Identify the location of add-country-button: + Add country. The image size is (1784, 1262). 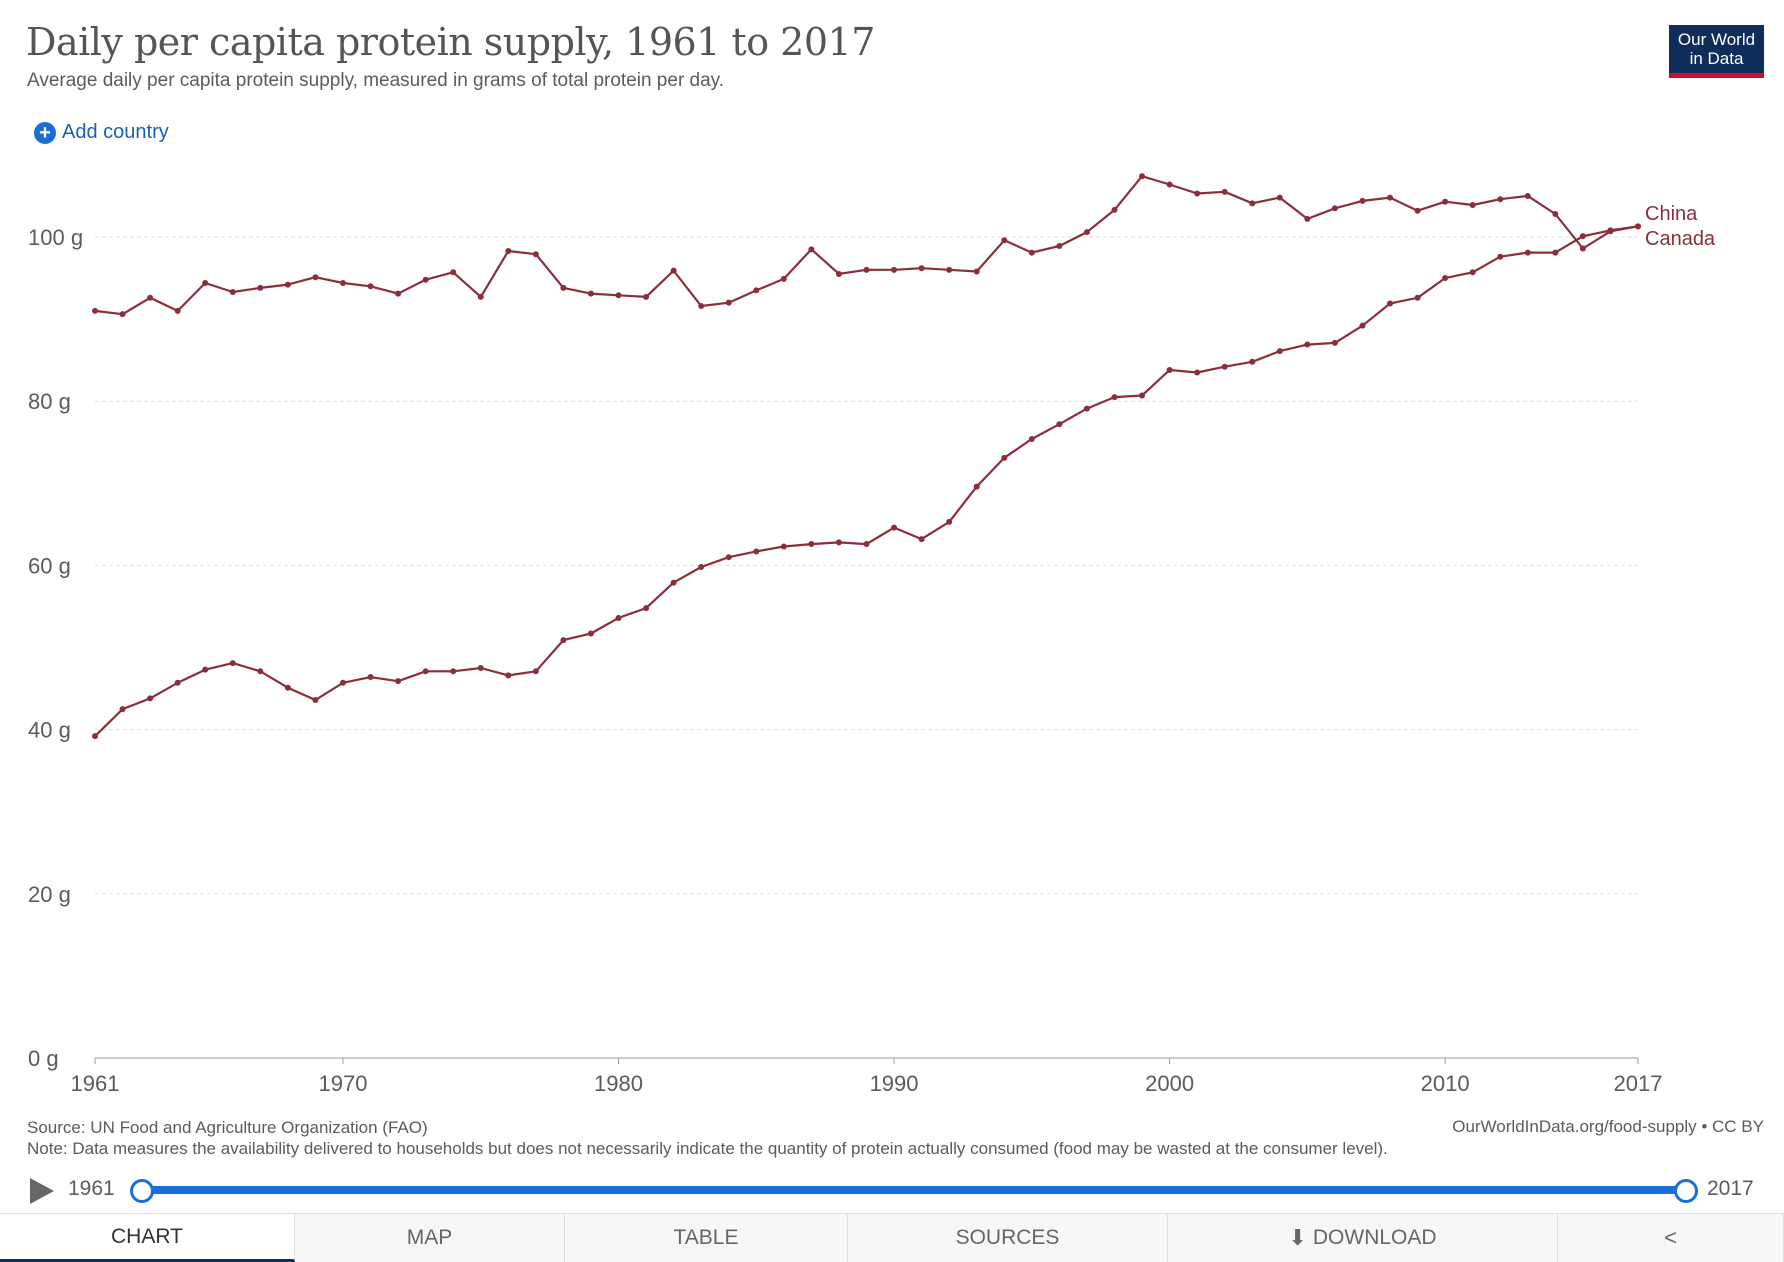
(101, 132).